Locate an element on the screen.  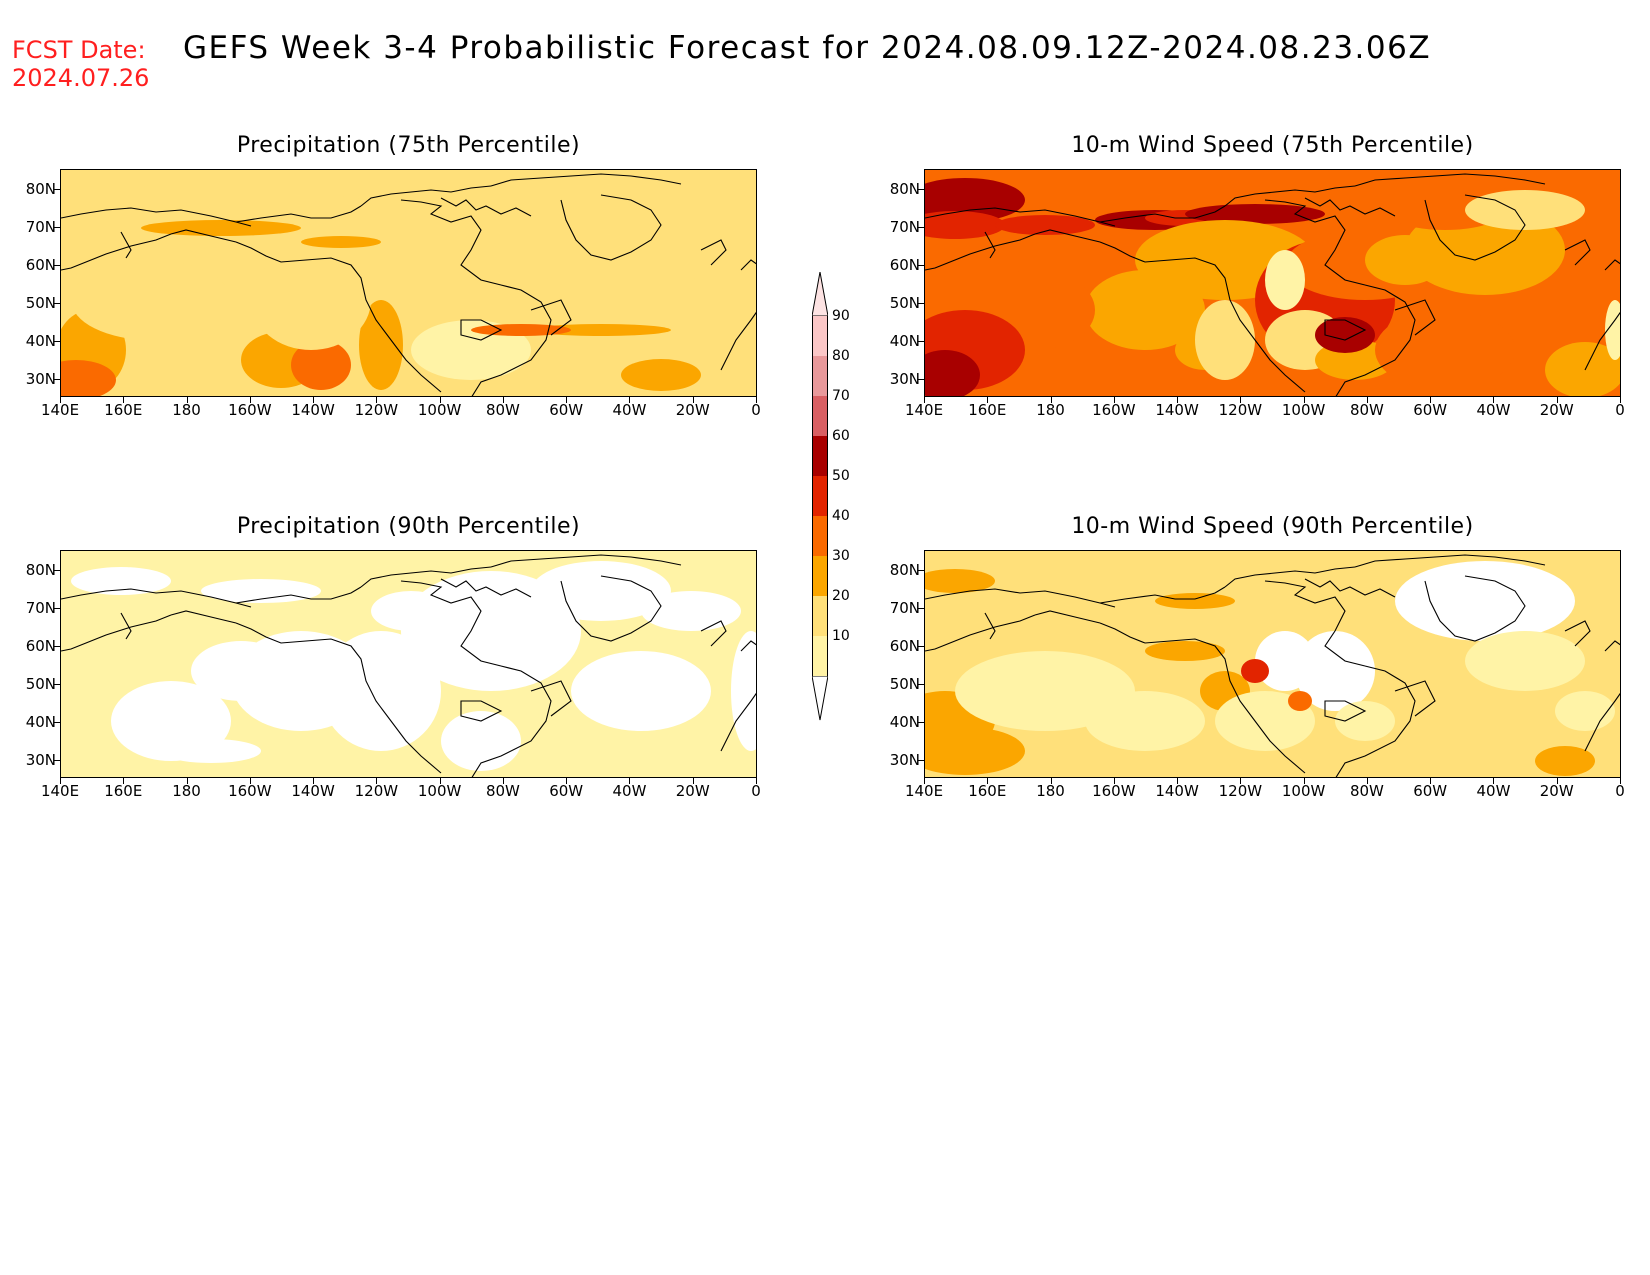
x-axis-label: 0 is located at coordinates (1620, 410).